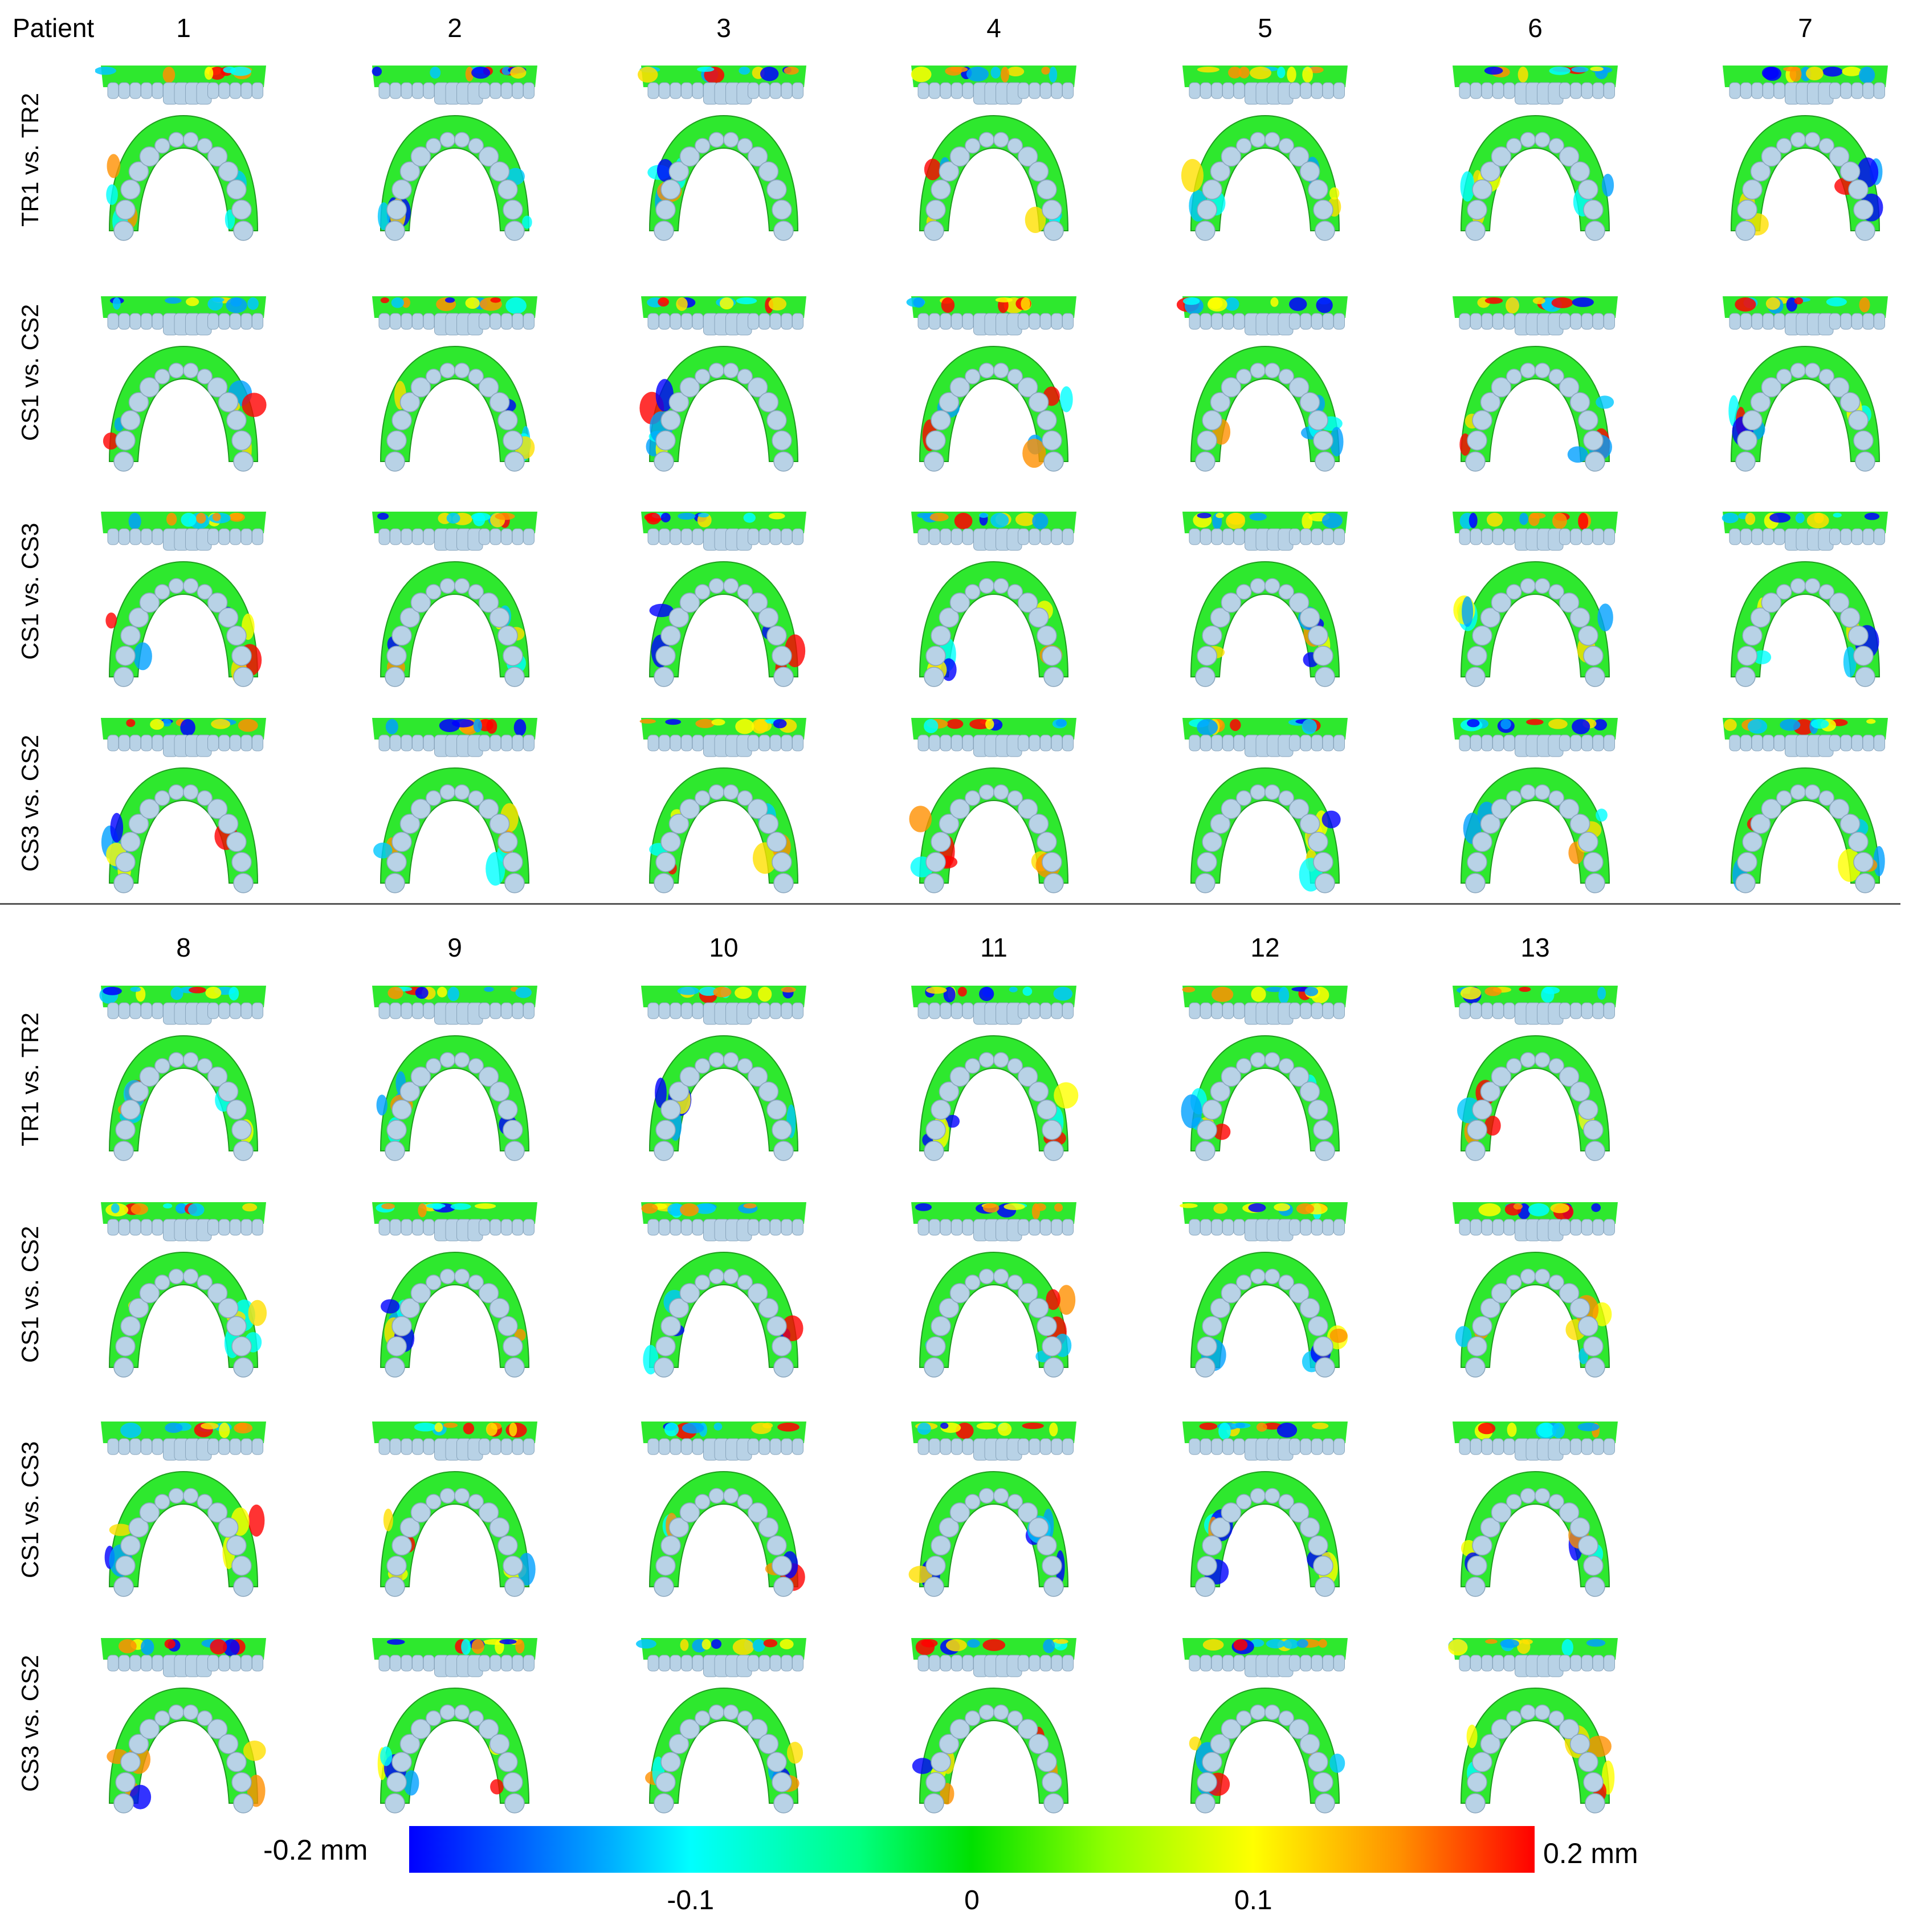  Describe the element at coordinates (1264, 1073) in the screenshot. I see `arch-scan-p12-row1` at that location.